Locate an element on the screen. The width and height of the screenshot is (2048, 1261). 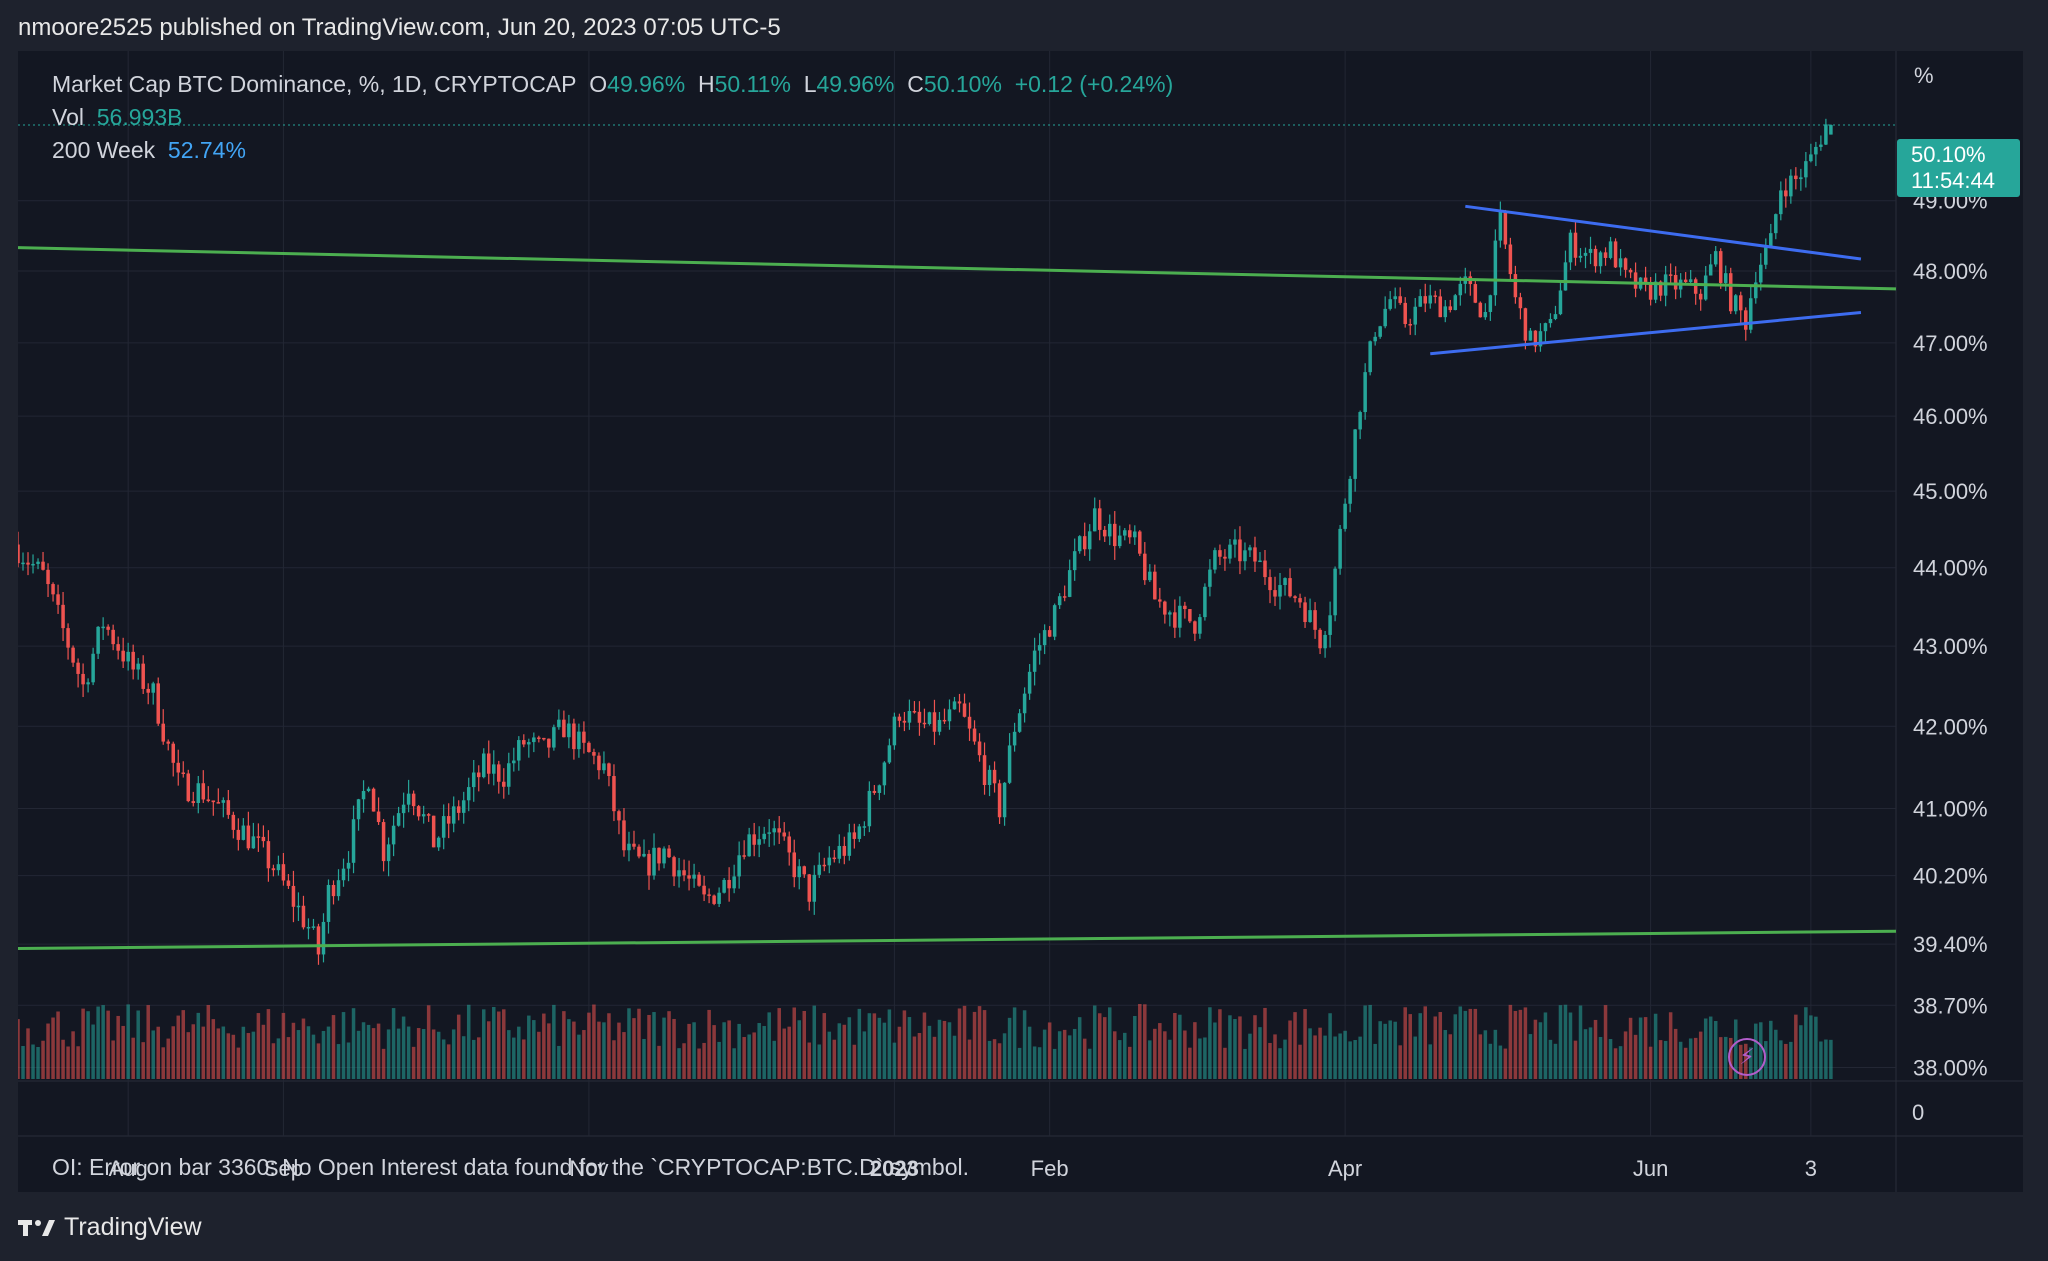
legend-volume: Vol 56.993B is located at coordinates (117, 117).